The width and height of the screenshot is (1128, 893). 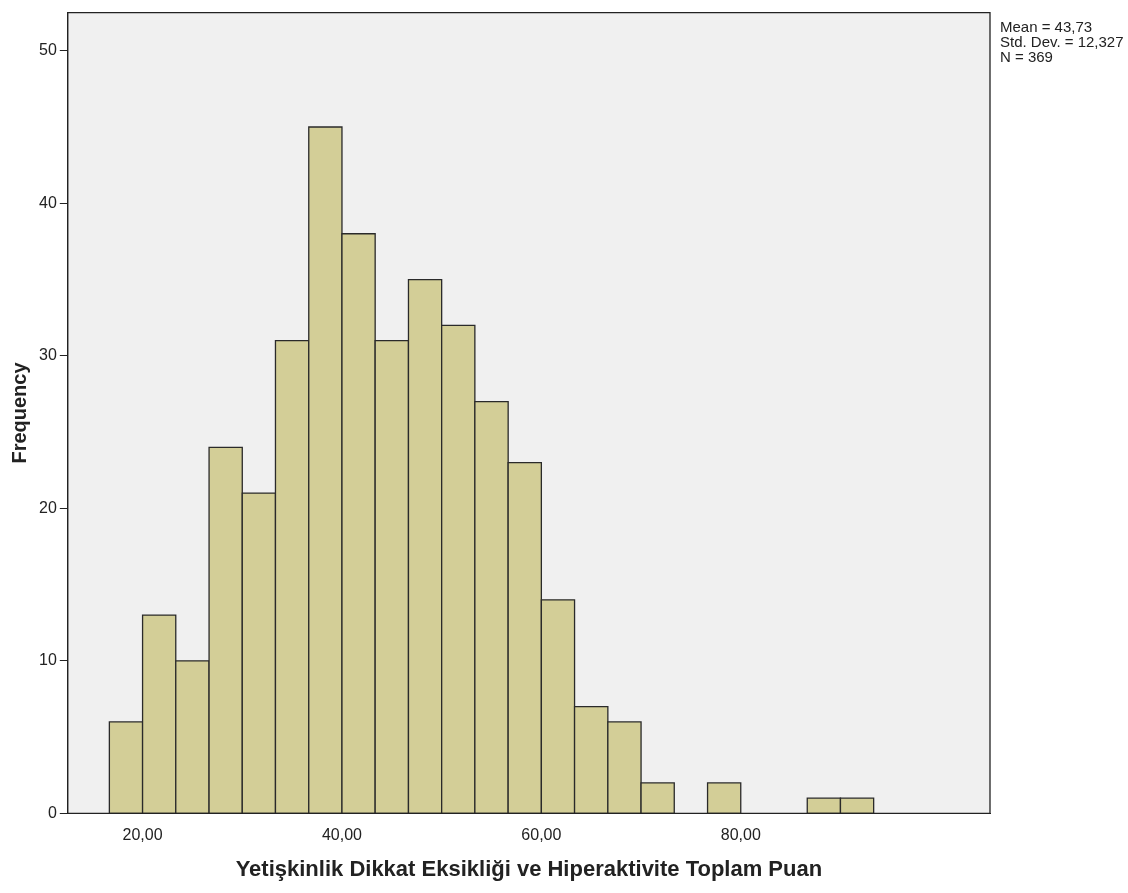 What do you see at coordinates (529, 868) in the screenshot?
I see `x-axis-title: Yetişkinlik Dikkat Eksikliği ve Hiperaktivite Toplam Puan` at bounding box center [529, 868].